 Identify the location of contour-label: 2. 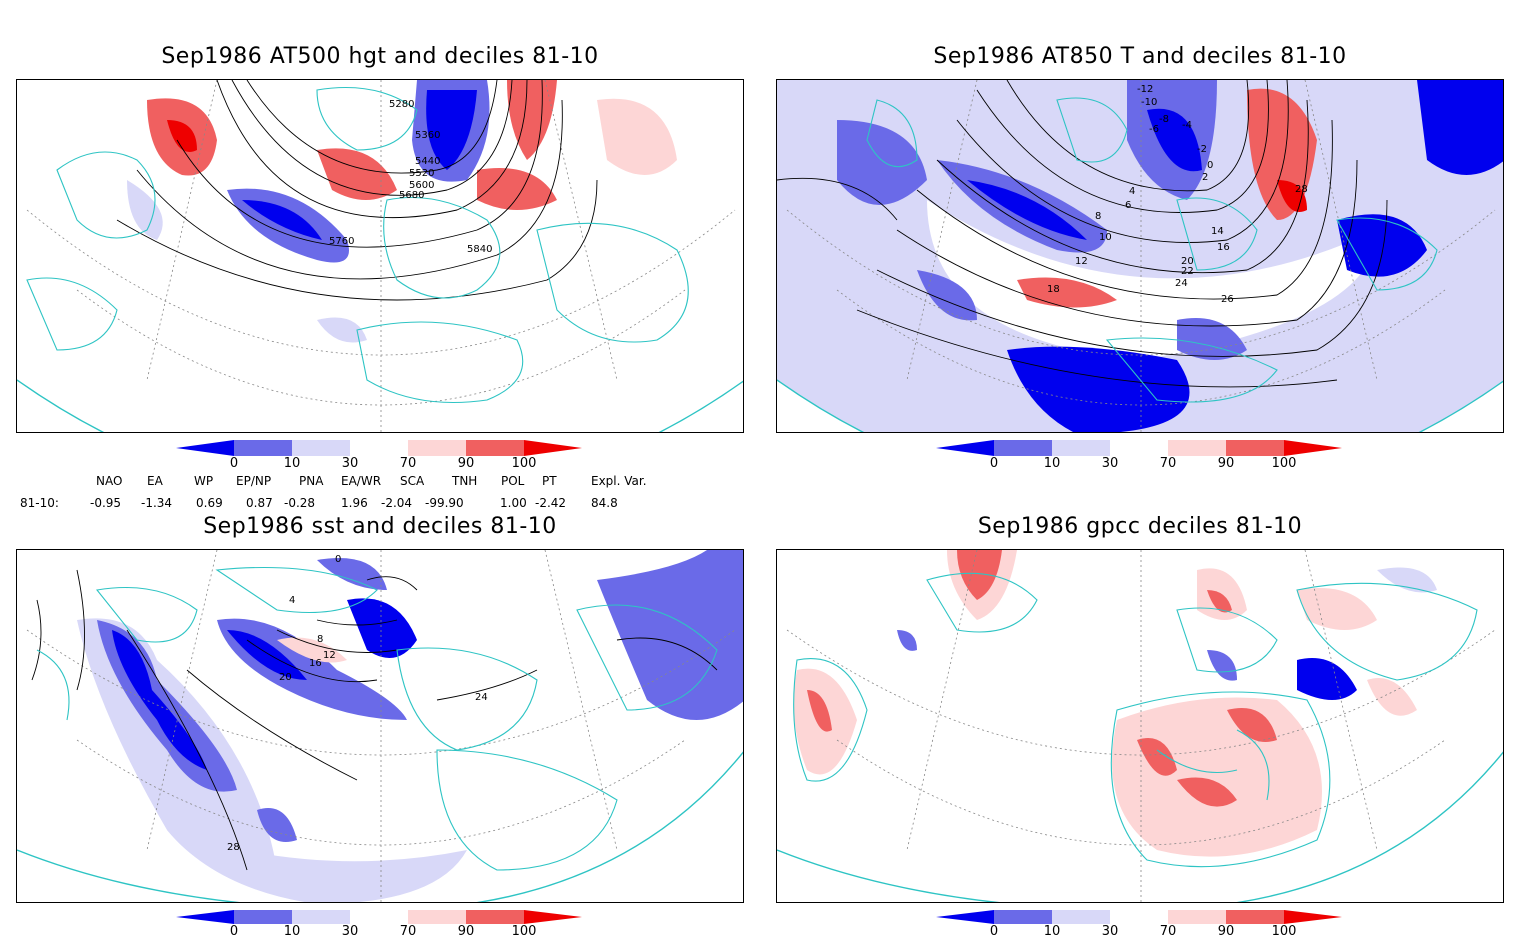
(1205, 177).